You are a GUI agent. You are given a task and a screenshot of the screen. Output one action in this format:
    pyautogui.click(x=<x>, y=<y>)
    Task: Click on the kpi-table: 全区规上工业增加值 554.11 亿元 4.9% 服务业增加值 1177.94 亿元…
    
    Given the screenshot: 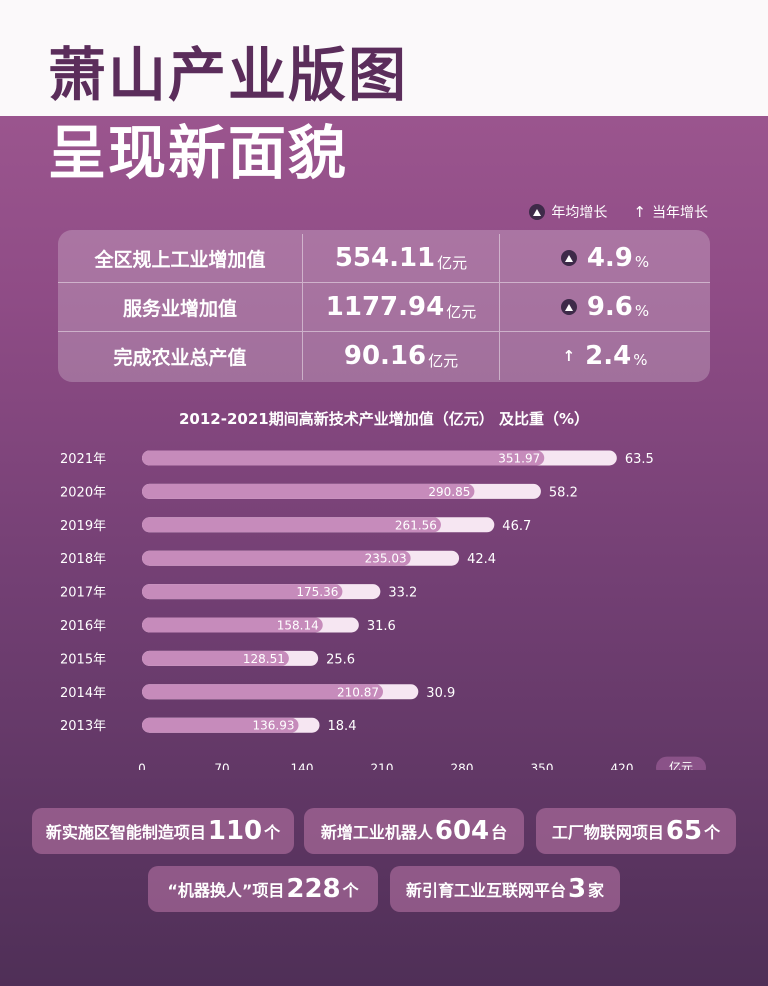 What is the action you would take?
    pyautogui.click(x=384, y=306)
    